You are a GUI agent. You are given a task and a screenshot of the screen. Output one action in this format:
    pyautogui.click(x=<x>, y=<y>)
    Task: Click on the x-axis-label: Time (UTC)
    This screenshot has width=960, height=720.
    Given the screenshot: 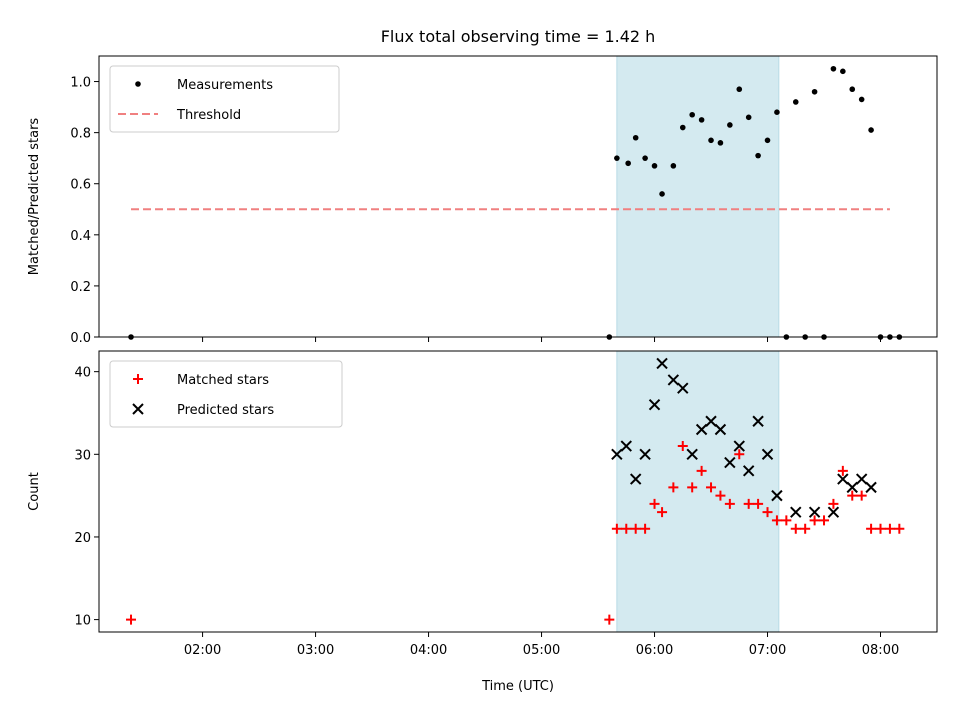 What is the action you would take?
    pyautogui.click(x=517, y=686)
    